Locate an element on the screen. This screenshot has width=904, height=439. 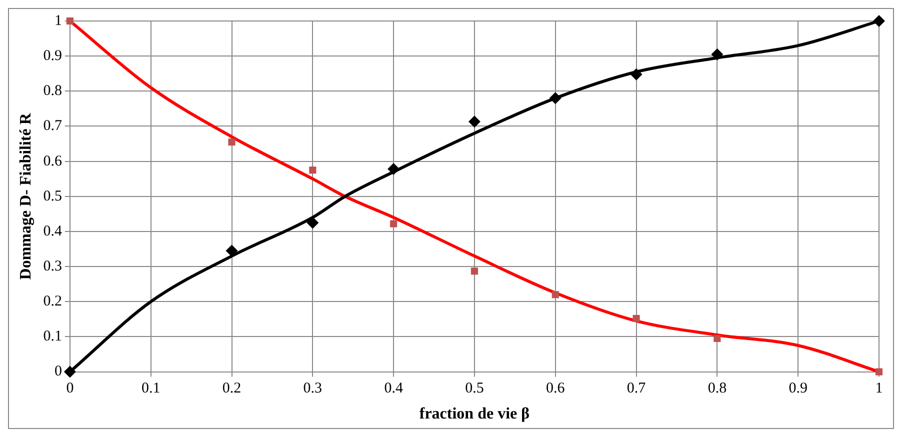
y-tick-label: 0.4 is located at coordinates (52, 231).